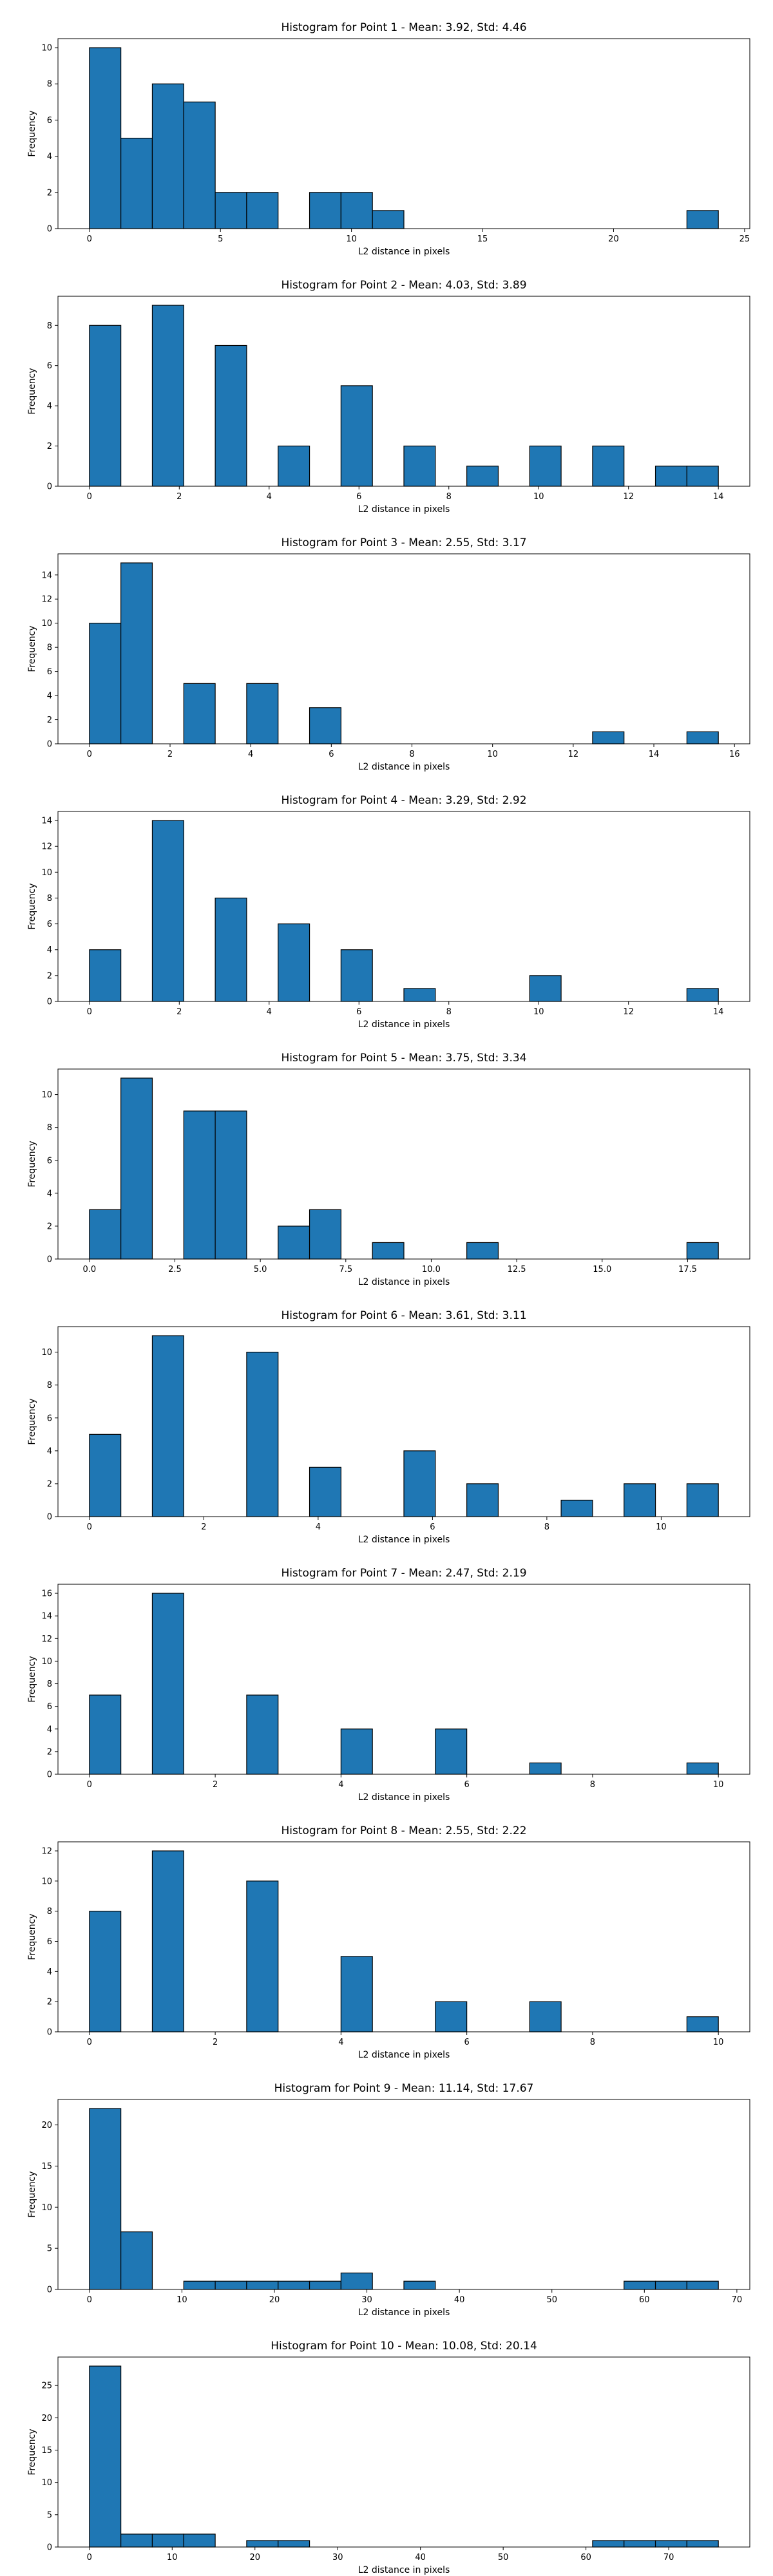 Image resolution: width=773 pixels, height=2576 pixels. I want to click on x-tick-label: 12.5, so click(517, 1269).